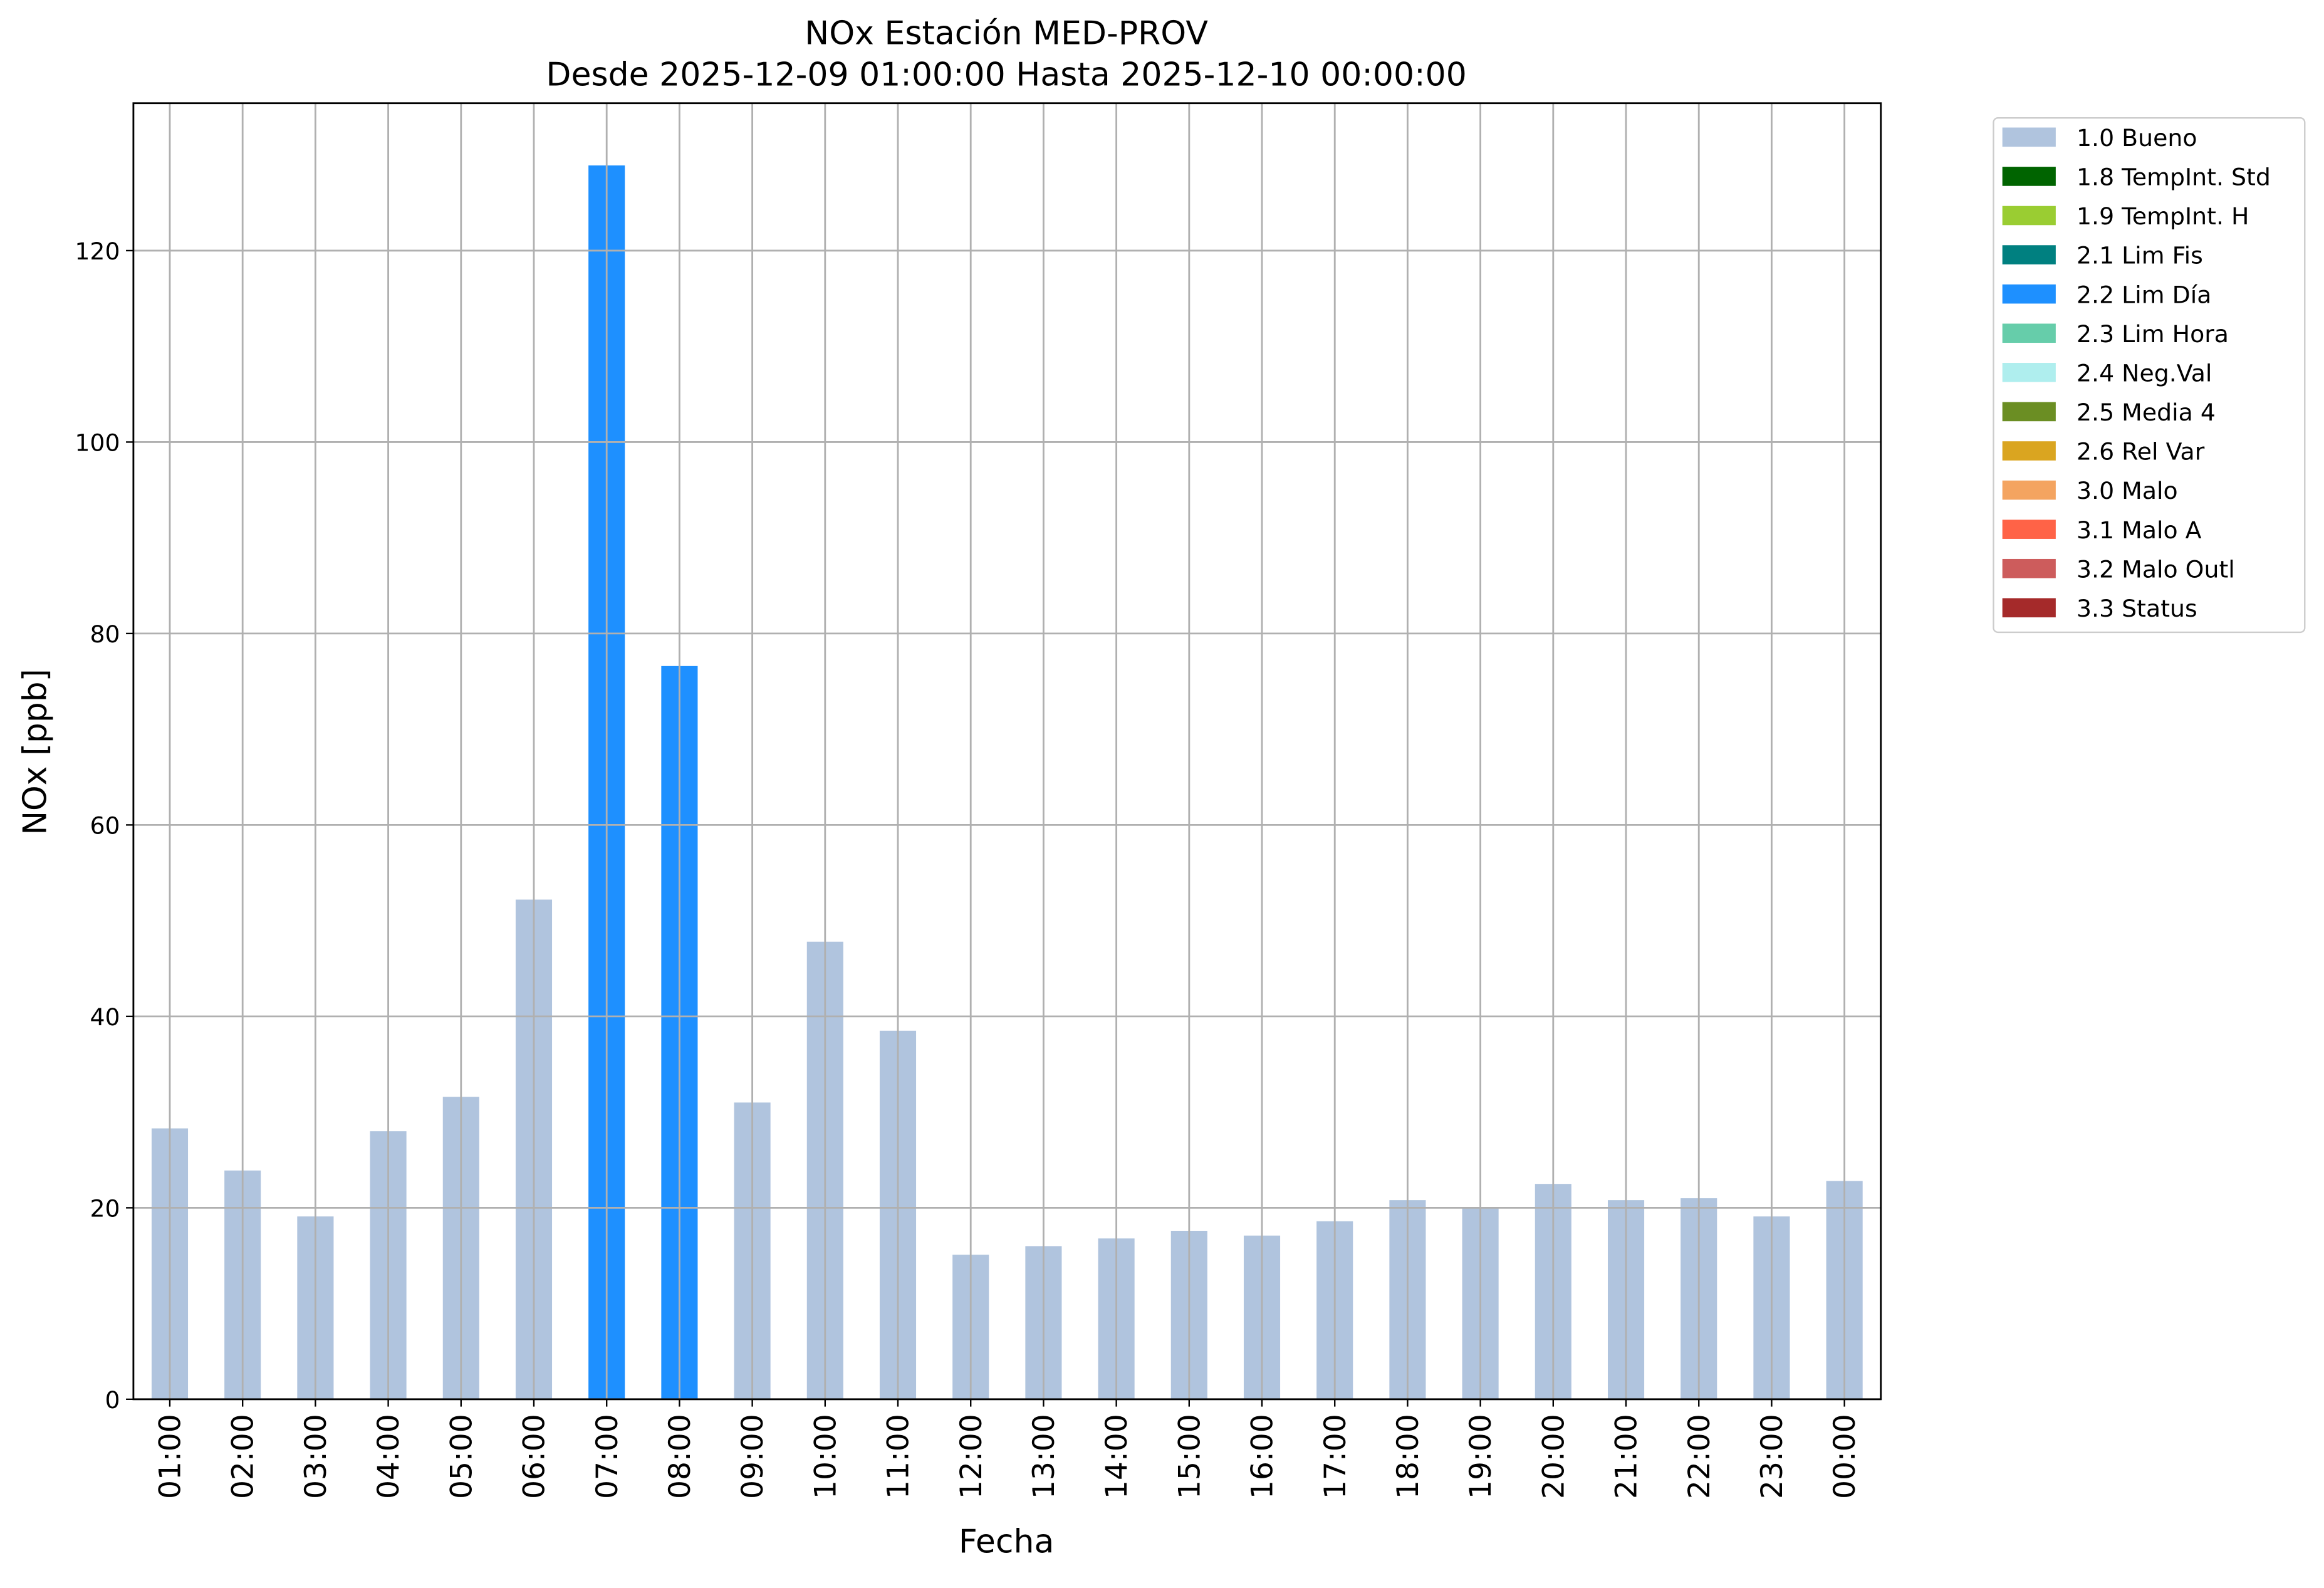 The width and height of the screenshot is (2324, 1588). Describe the element at coordinates (2162, 216) in the screenshot. I see `legend-label: 1.9 TempInt. H` at that location.